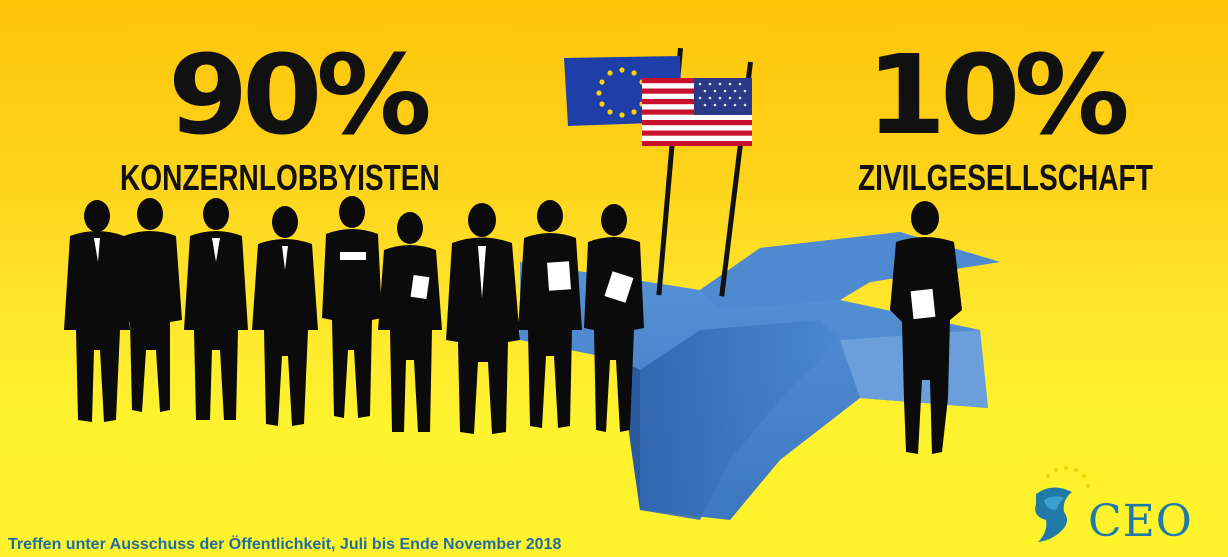 This screenshot has height=557, width=1228. I want to click on ceo-logo: CEO, so click(1117, 505).